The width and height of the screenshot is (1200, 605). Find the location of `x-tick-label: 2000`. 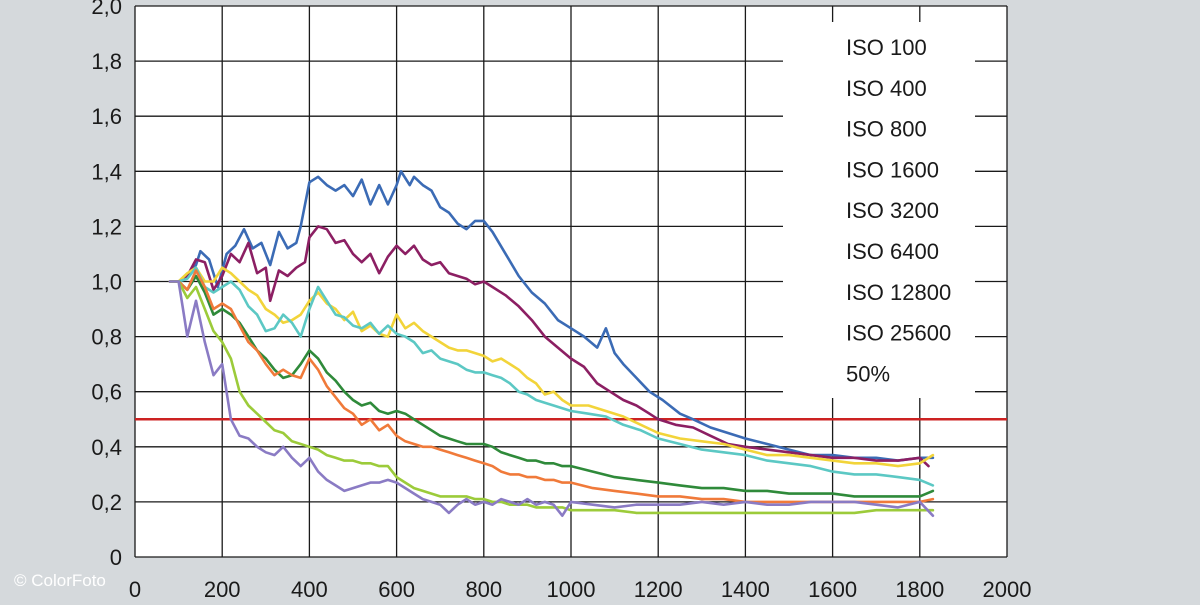

x-tick-label: 2000 is located at coordinates (1007, 588).